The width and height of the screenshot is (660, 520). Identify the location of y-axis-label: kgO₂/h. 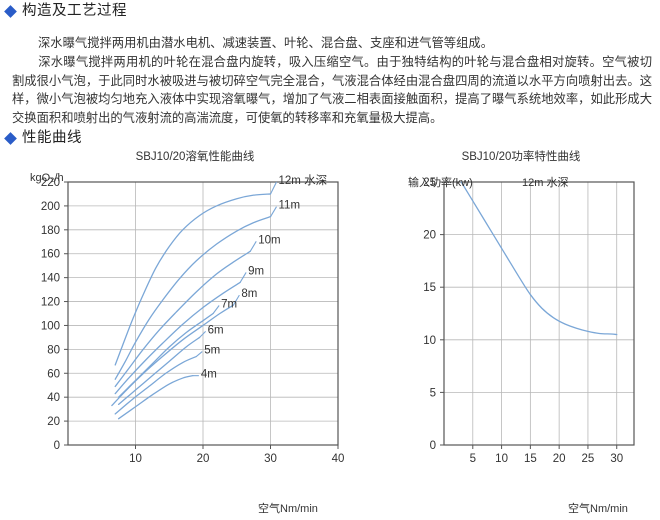
(47, 178).